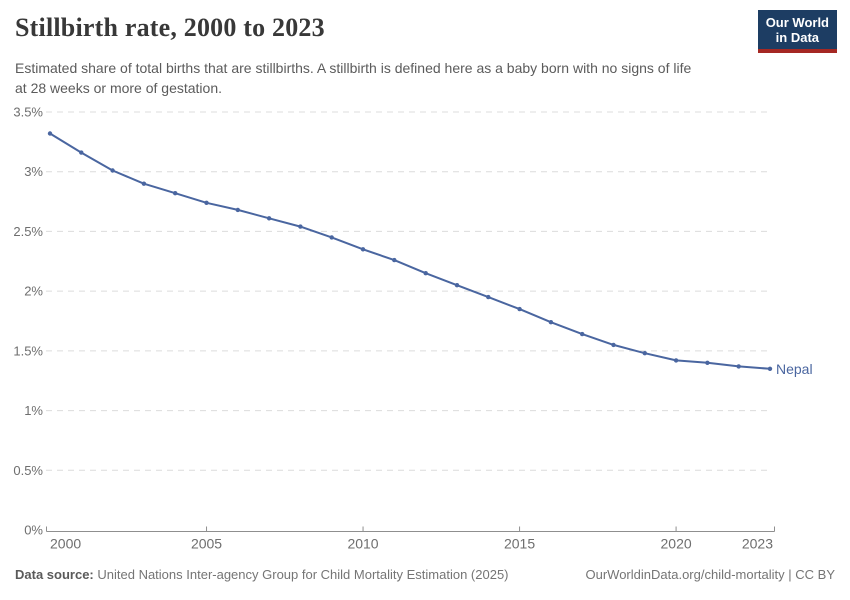 This screenshot has width=850, height=600. What do you see at coordinates (797, 37) in the screenshot?
I see `owid-logo-line-2: in Data` at bounding box center [797, 37].